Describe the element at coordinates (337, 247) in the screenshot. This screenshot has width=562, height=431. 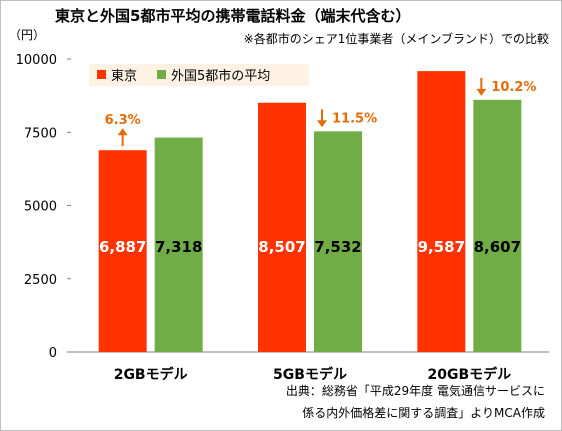
I see `bar-value-label: 7,532` at that location.